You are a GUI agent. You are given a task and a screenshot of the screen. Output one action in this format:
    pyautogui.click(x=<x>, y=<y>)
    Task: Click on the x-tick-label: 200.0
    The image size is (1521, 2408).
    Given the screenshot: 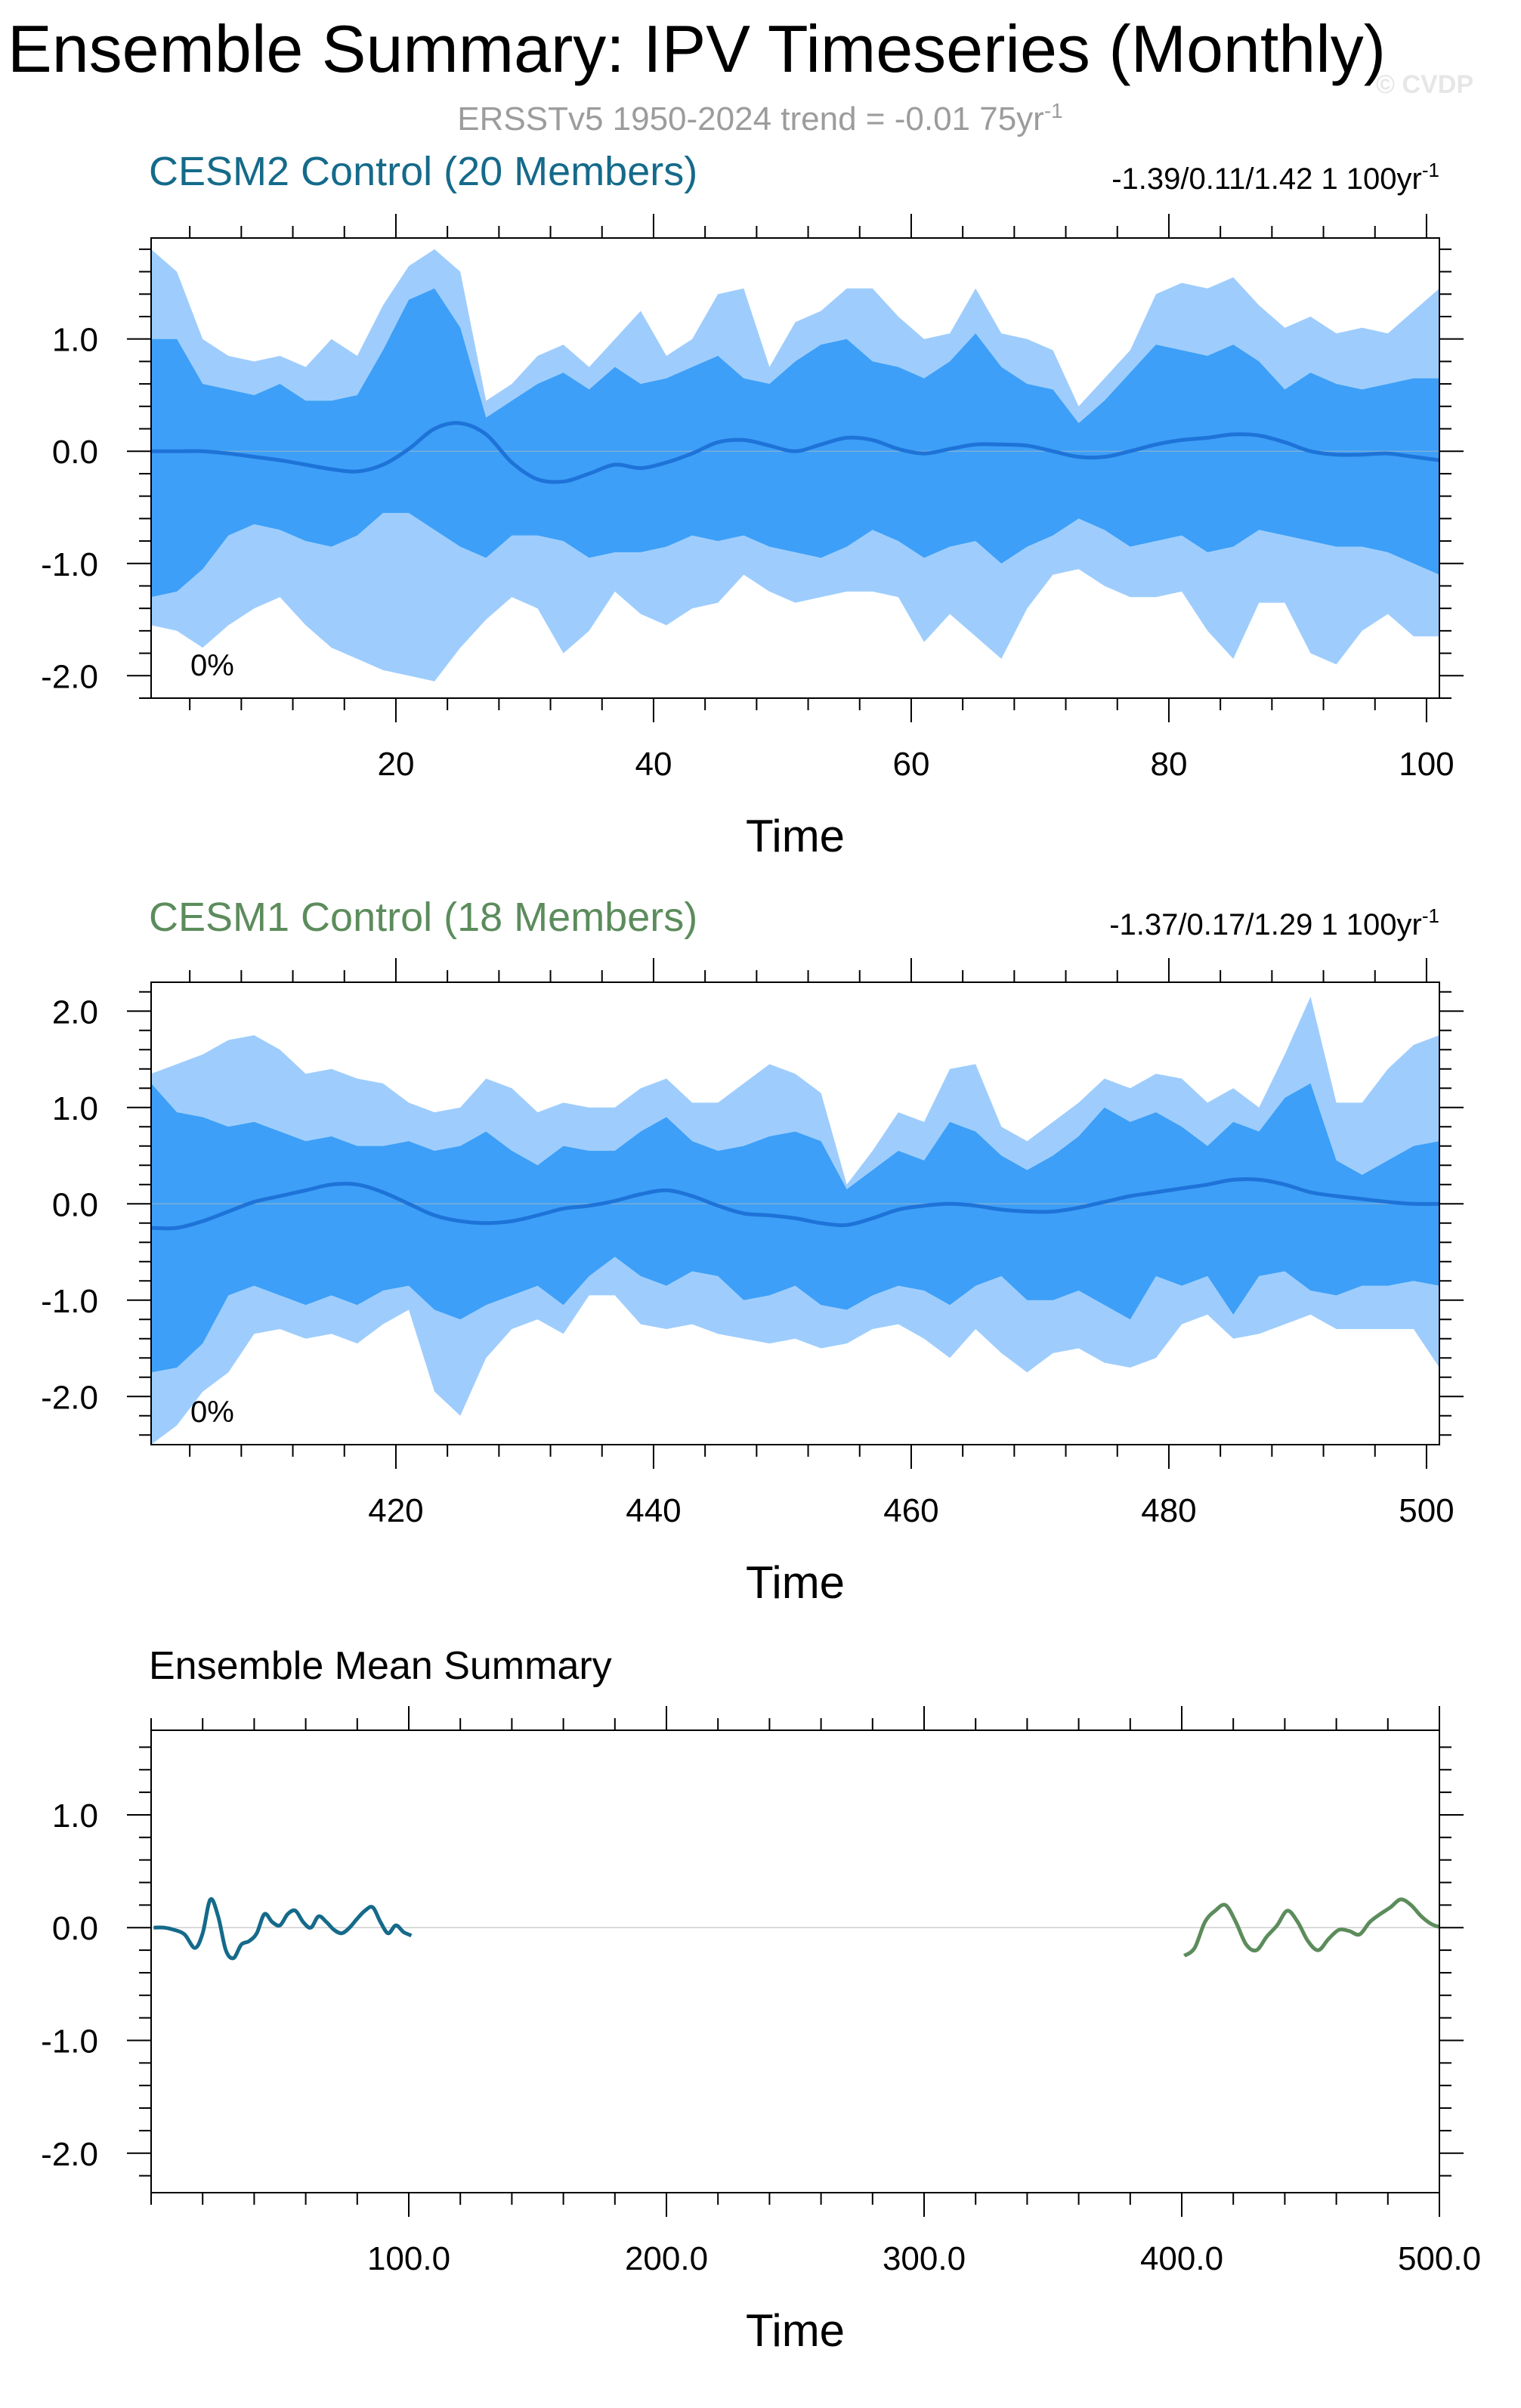 What is the action you would take?
    pyautogui.click(x=667, y=2258)
    